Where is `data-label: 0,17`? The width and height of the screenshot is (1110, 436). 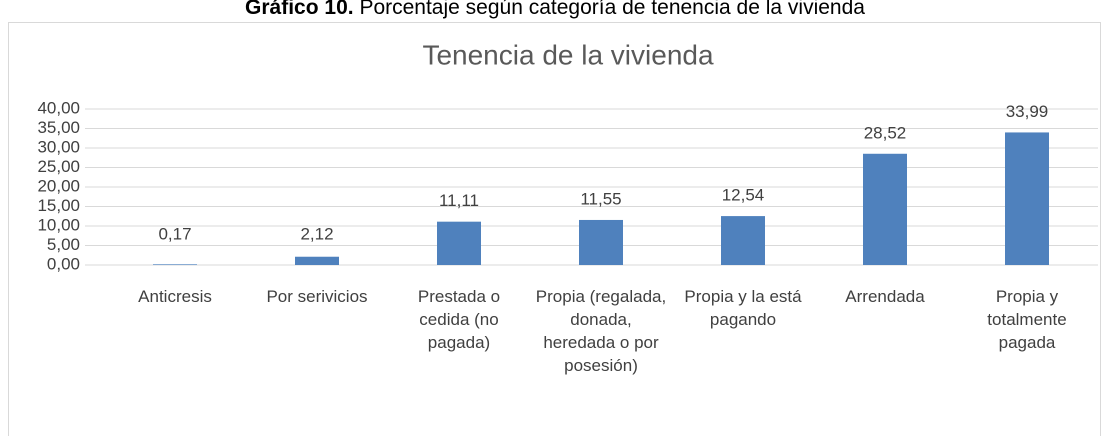 data-label: 0,17 is located at coordinates (174, 233).